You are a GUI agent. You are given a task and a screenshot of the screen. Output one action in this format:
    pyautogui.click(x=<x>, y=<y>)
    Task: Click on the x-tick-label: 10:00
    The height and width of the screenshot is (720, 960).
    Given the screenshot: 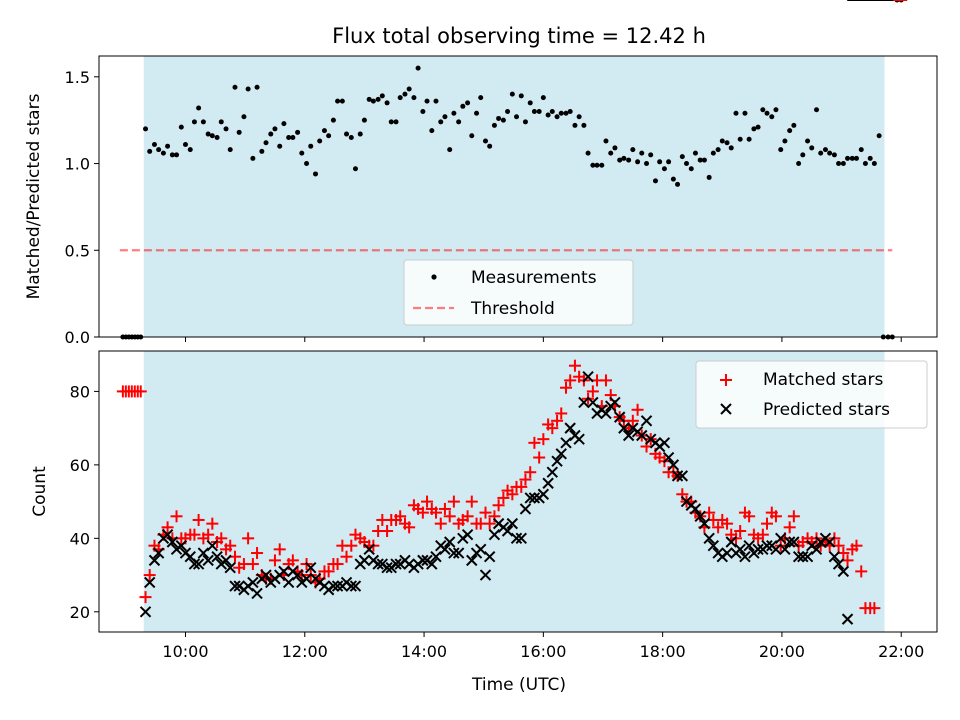 What is the action you would take?
    pyautogui.click(x=185, y=651)
    